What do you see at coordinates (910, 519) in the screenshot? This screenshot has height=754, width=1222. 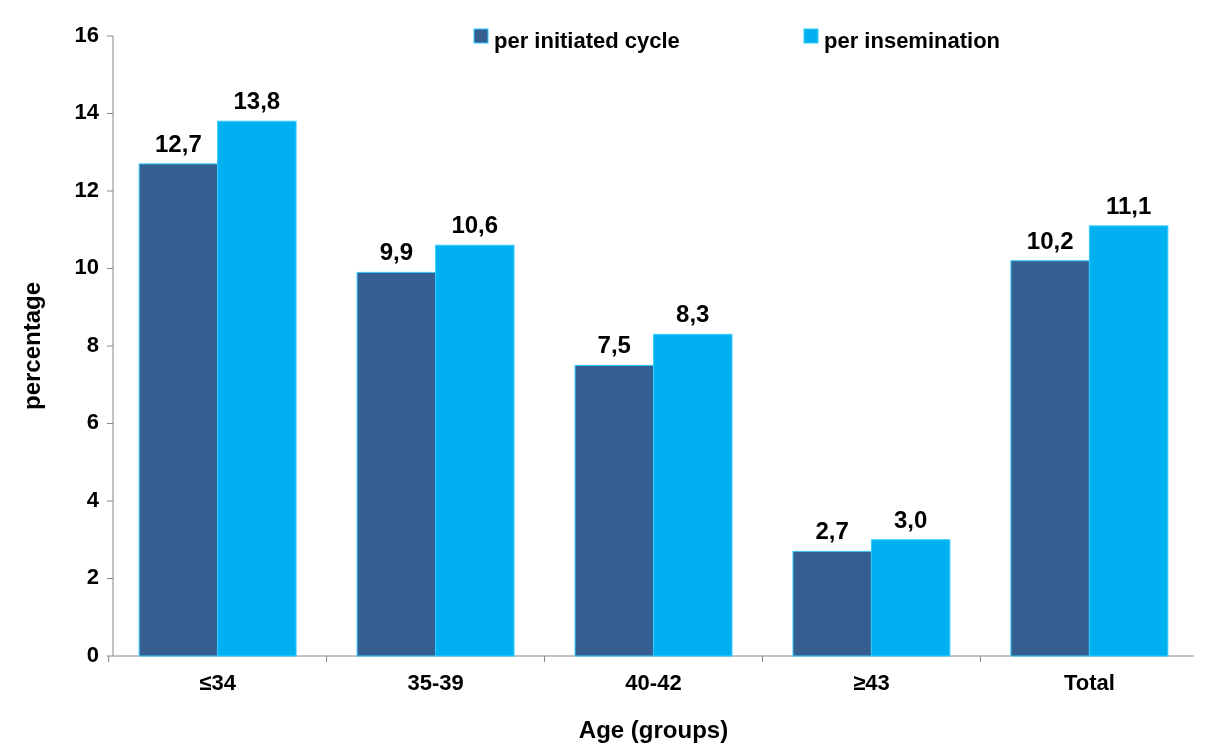 I see `data-label: 3,0` at bounding box center [910, 519].